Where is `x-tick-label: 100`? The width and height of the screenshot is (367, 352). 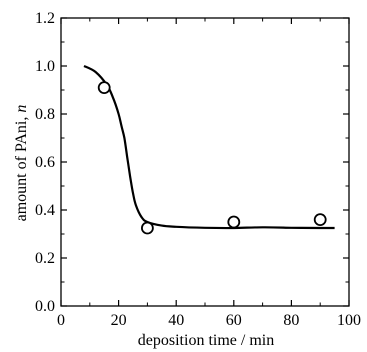 x-tick-label: 100 is located at coordinates (349, 320).